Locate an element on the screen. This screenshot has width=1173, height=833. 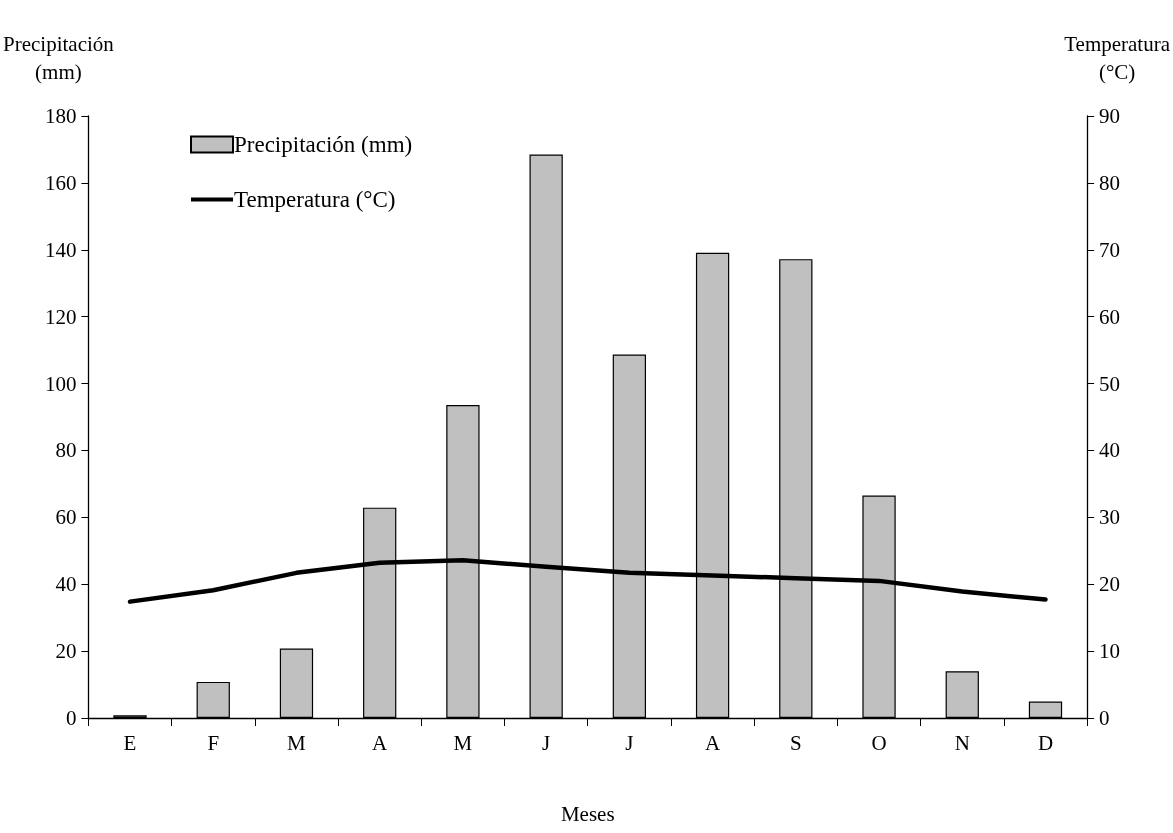
x-tick-label: D is located at coordinates (1045, 742).